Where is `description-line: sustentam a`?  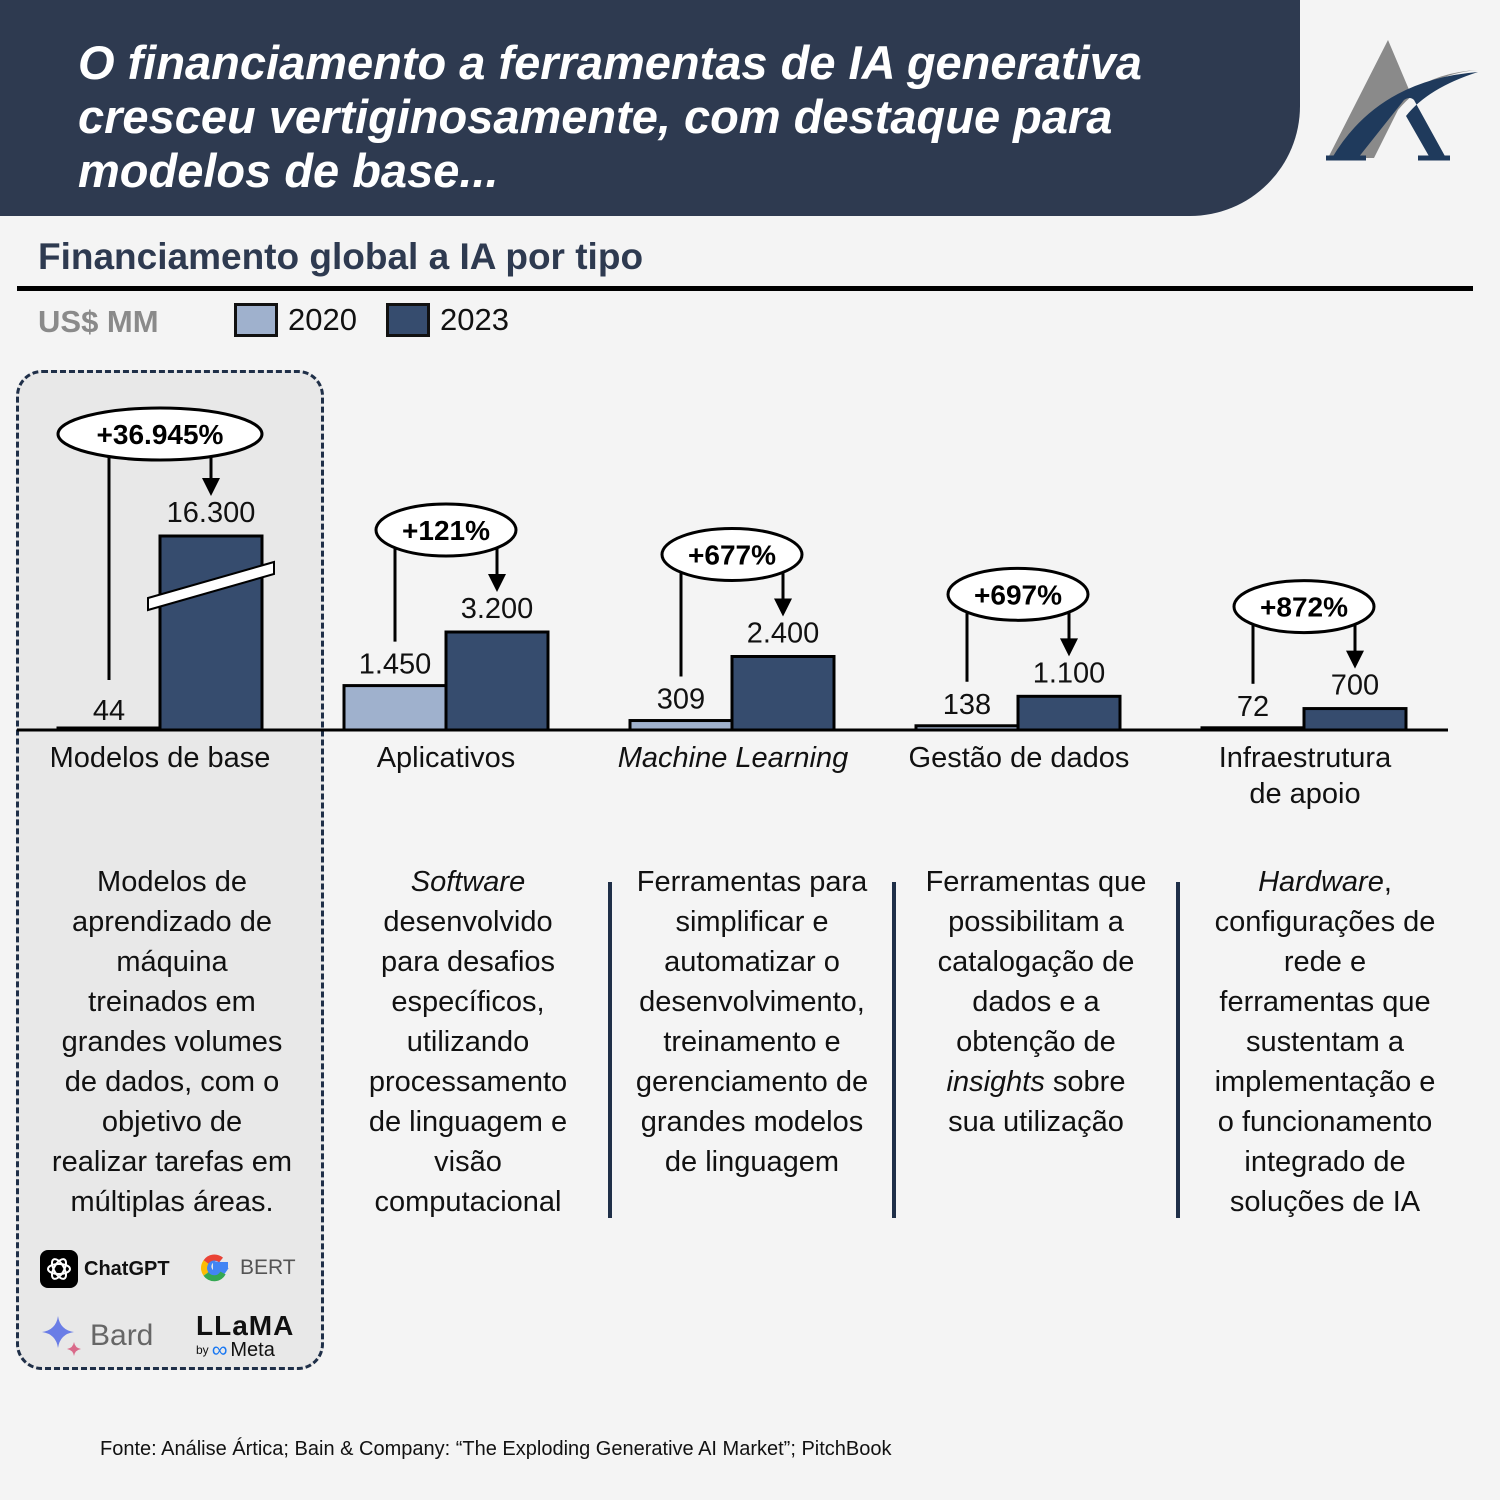
description-line: sustentam a is located at coordinates (1325, 1042).